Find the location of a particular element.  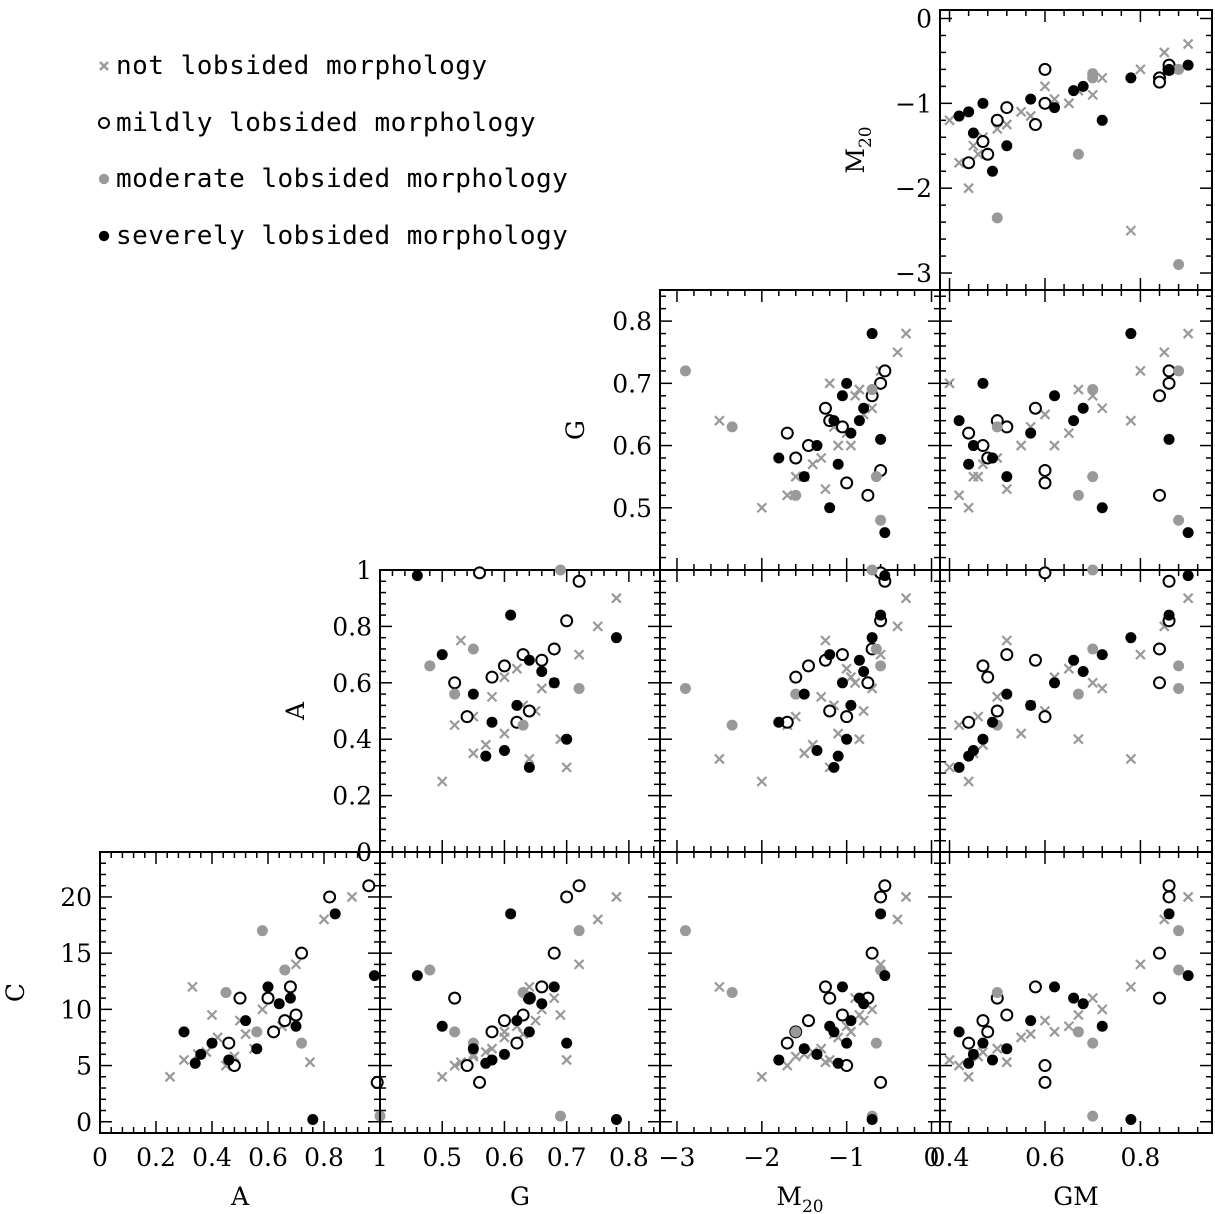

legend-item-mildly-lobsided: mildly lobsided morphology is located at coordinates (330, 123).